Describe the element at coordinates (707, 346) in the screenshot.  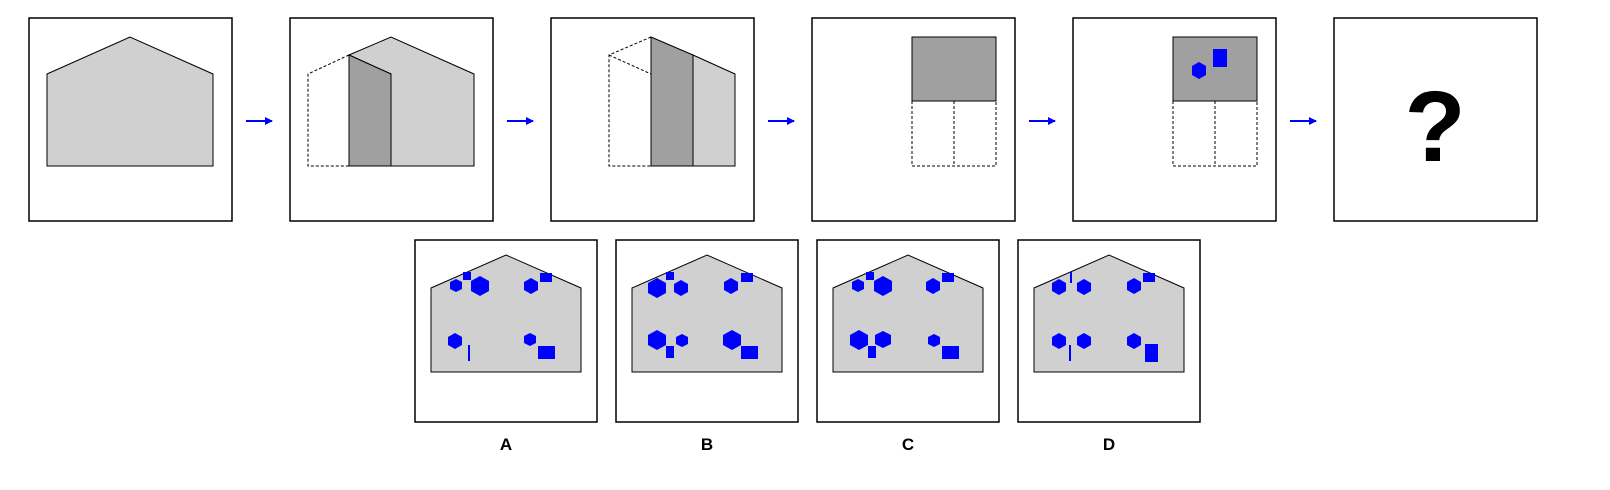
I see `option-b: B` at that location.